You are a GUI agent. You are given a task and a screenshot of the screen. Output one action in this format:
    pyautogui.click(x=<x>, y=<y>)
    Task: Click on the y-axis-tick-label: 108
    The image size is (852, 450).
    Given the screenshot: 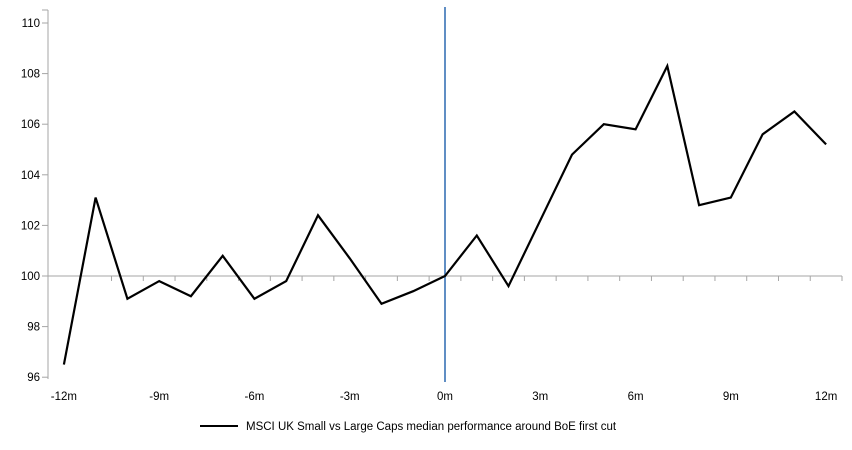 What is the action you would take?
    pyautogui.click(x=30, y=75)
    